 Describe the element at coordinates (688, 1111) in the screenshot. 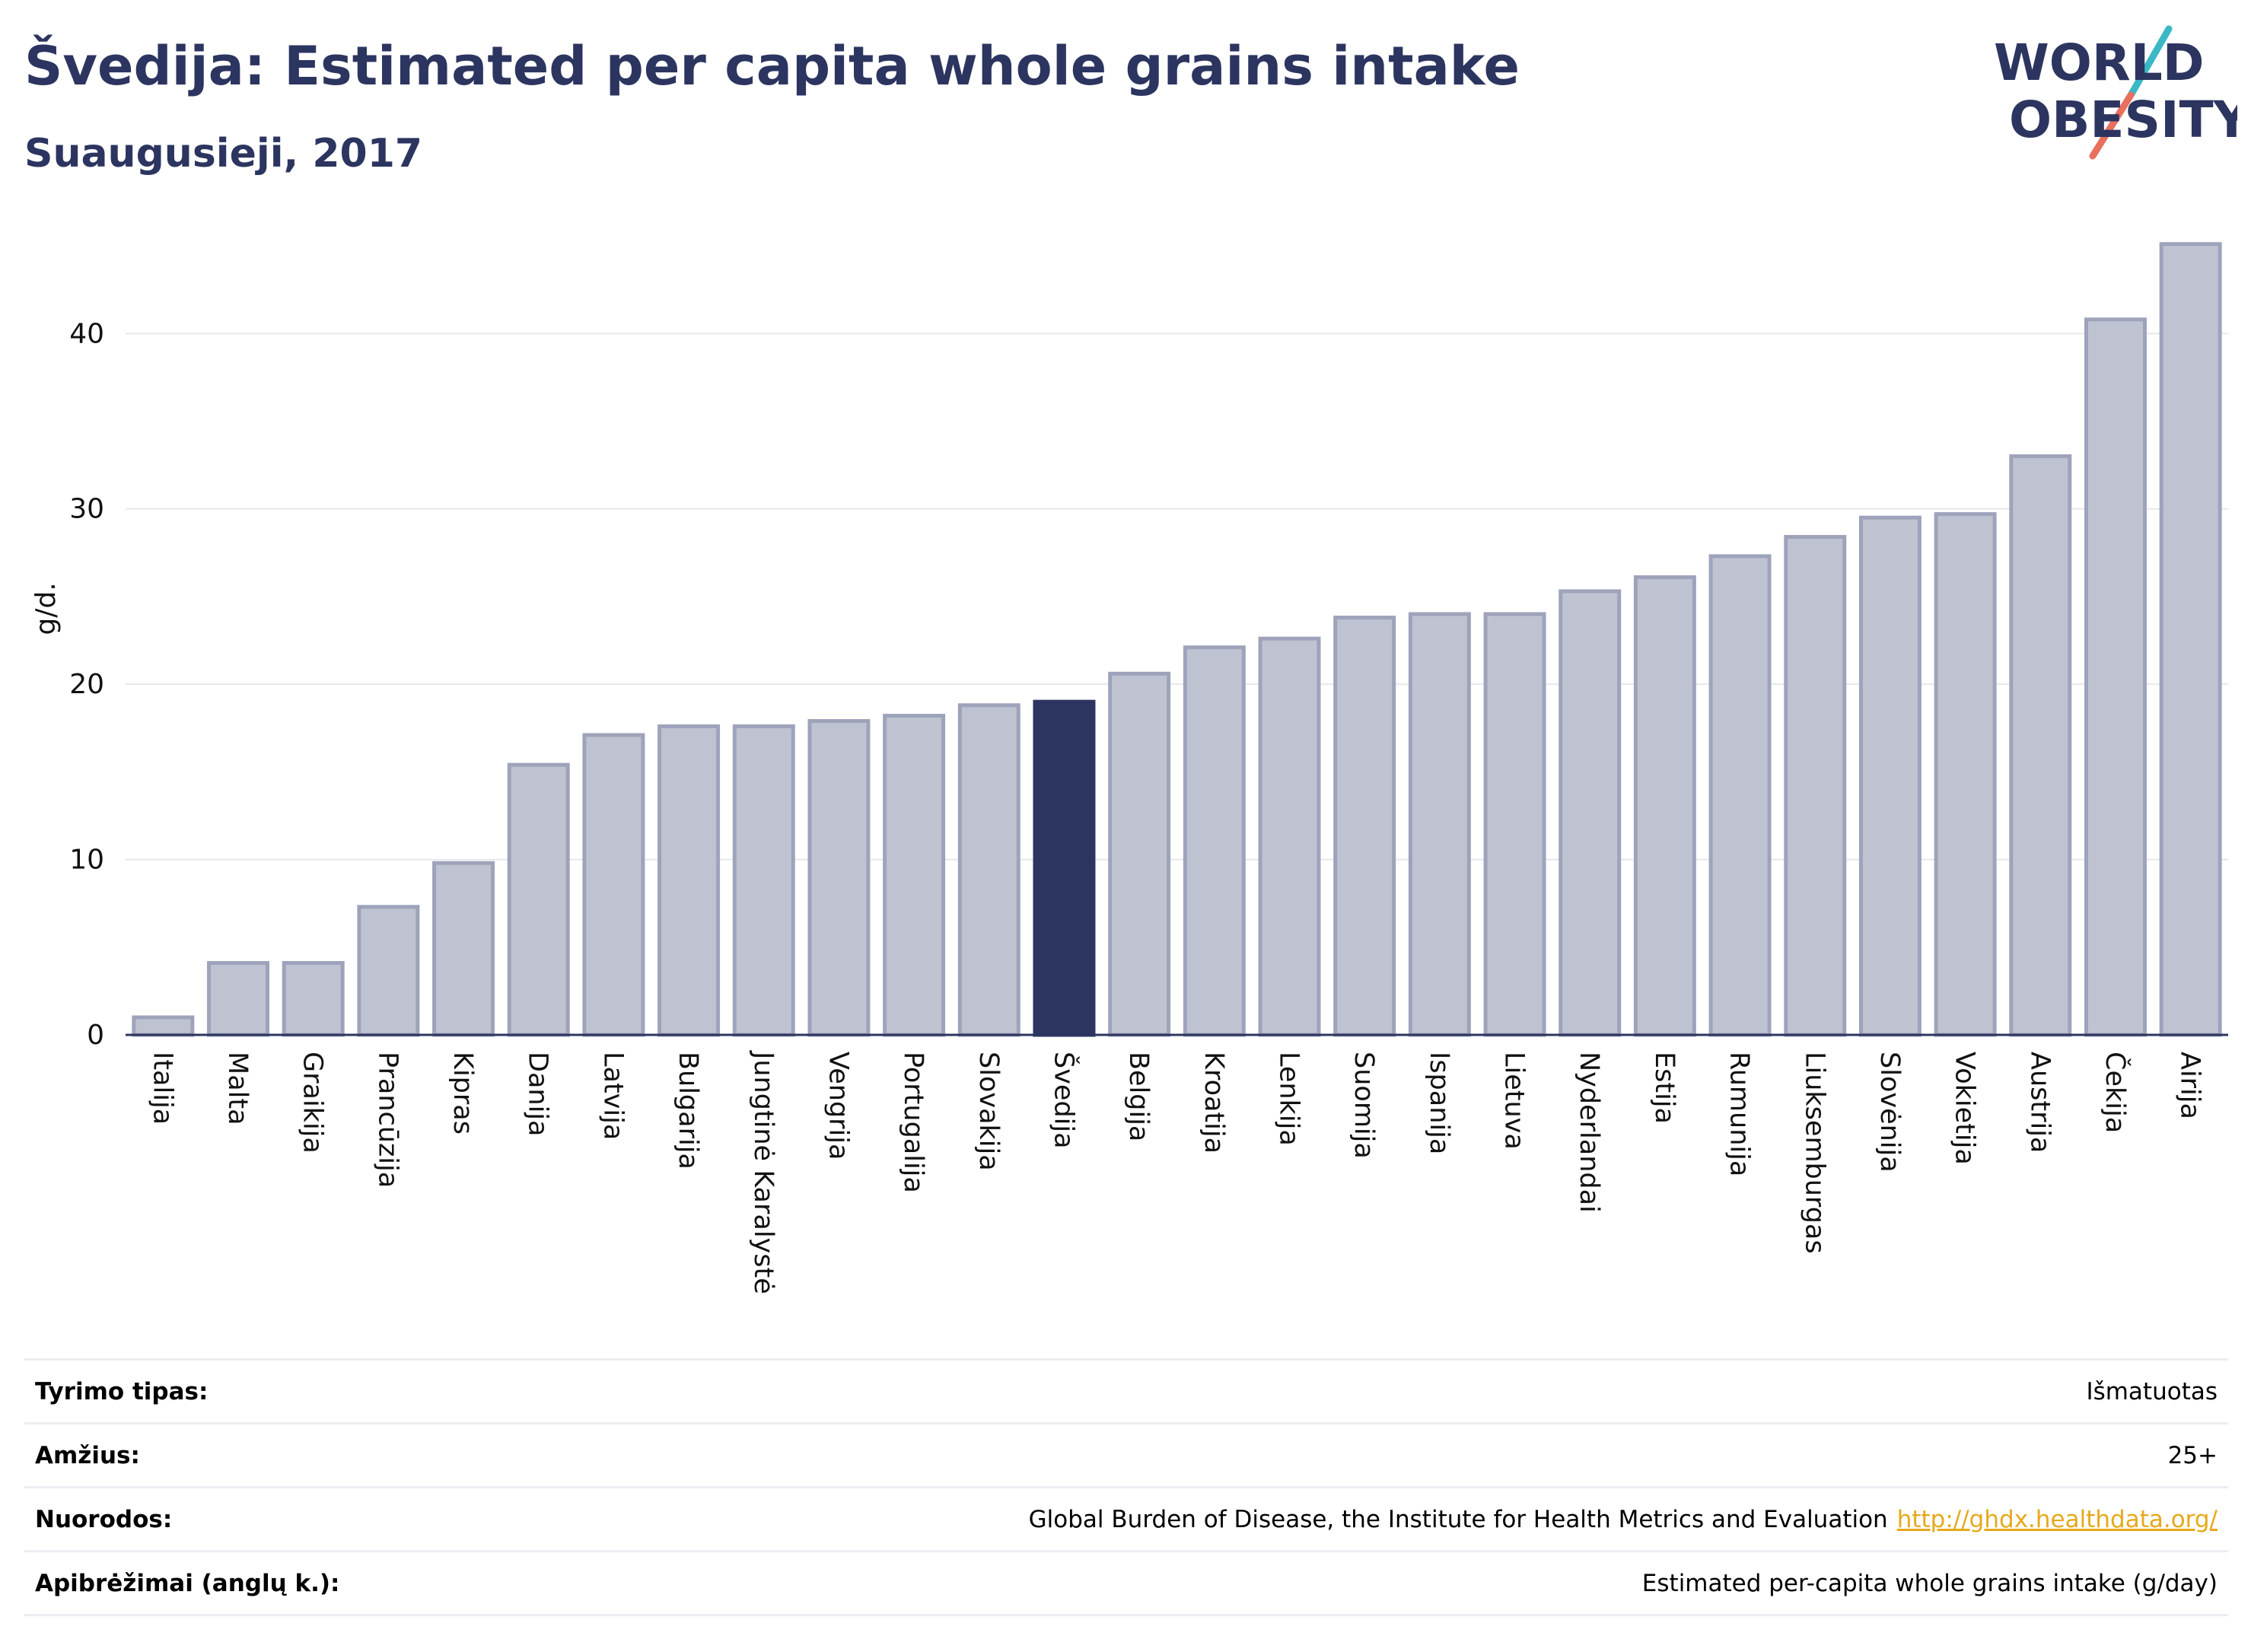

I see `x-tick-label: Bulgarija` at that location.